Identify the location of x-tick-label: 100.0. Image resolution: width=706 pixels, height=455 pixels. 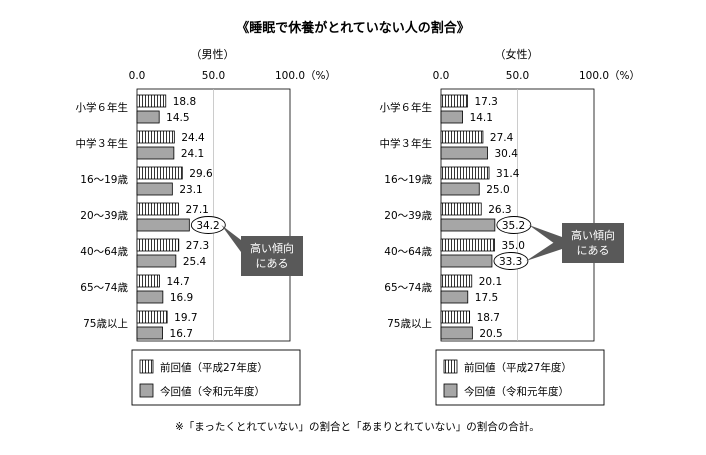
(594, 76).